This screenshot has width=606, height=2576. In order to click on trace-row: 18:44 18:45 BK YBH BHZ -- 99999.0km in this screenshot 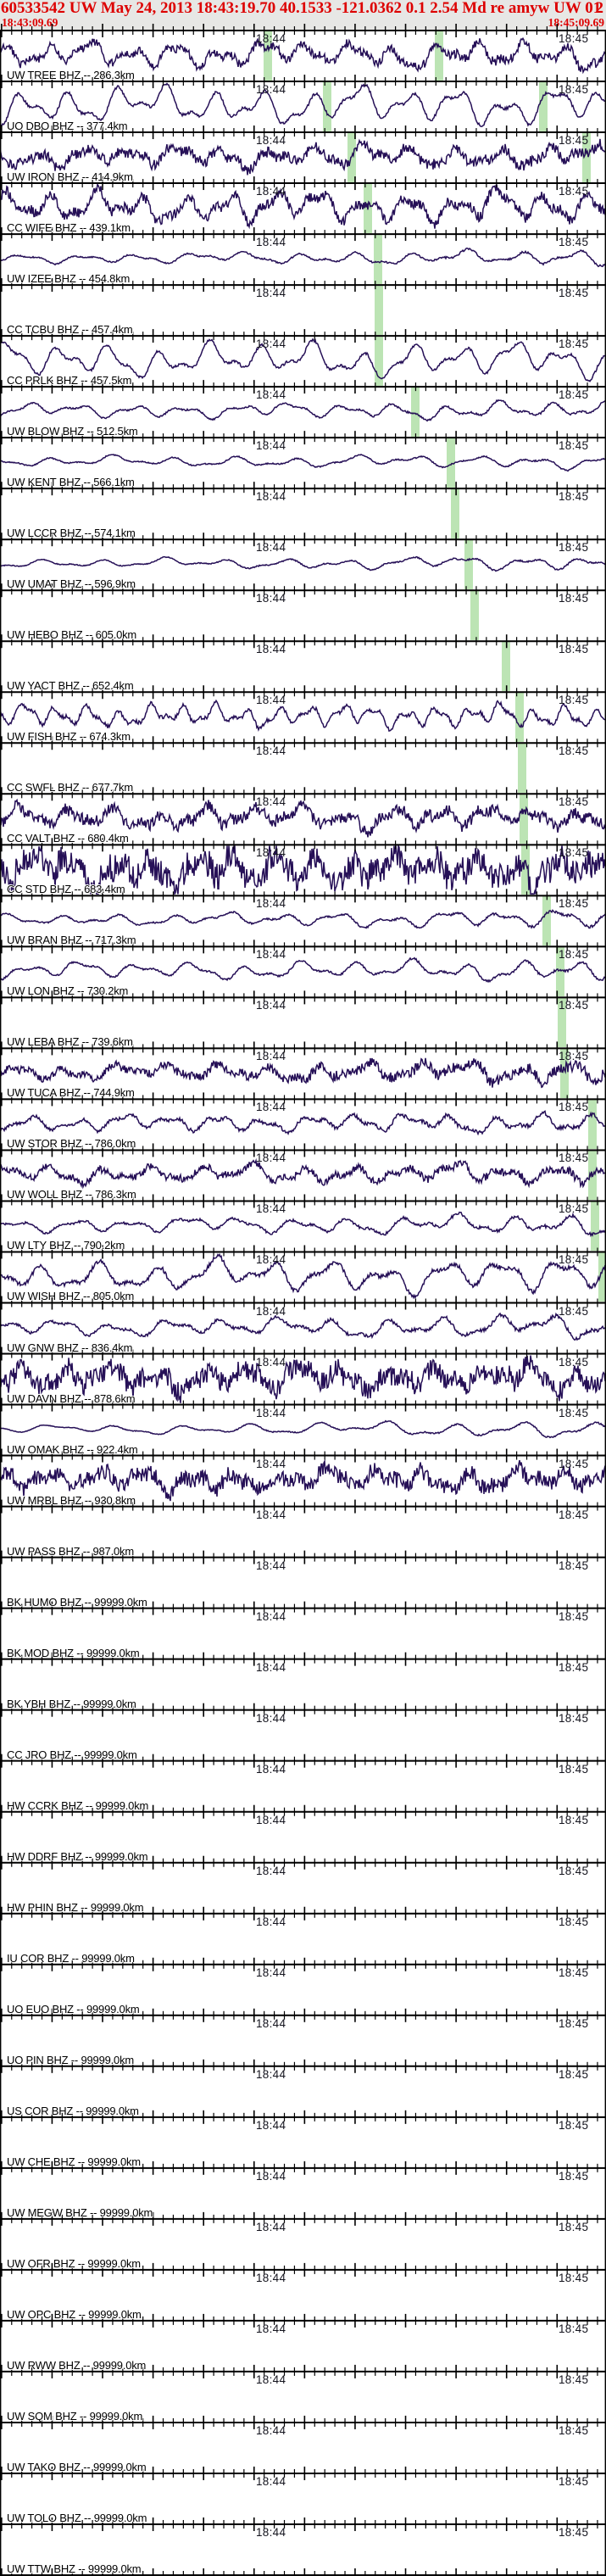, I will do `click(303, 1684)`.